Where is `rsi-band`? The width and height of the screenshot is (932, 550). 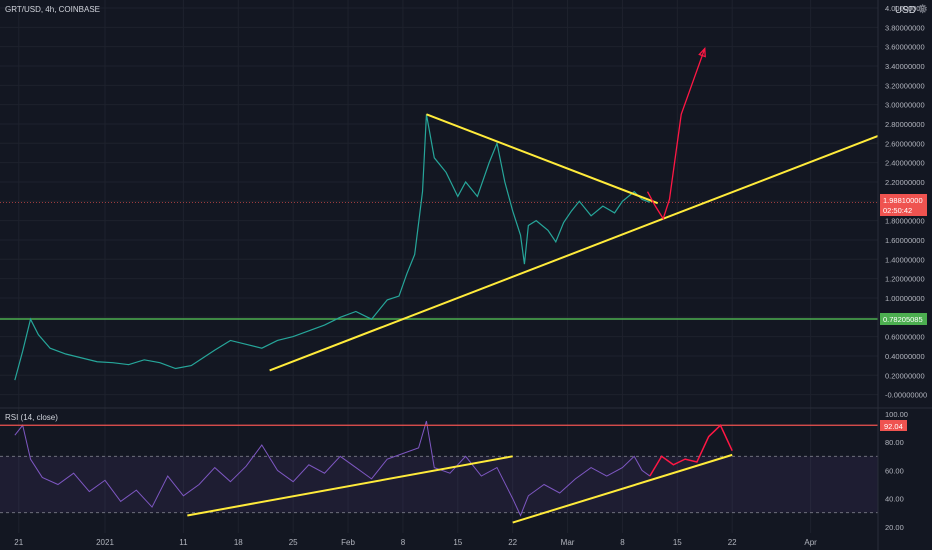
rsi-band is located at coordinates (439, 484).